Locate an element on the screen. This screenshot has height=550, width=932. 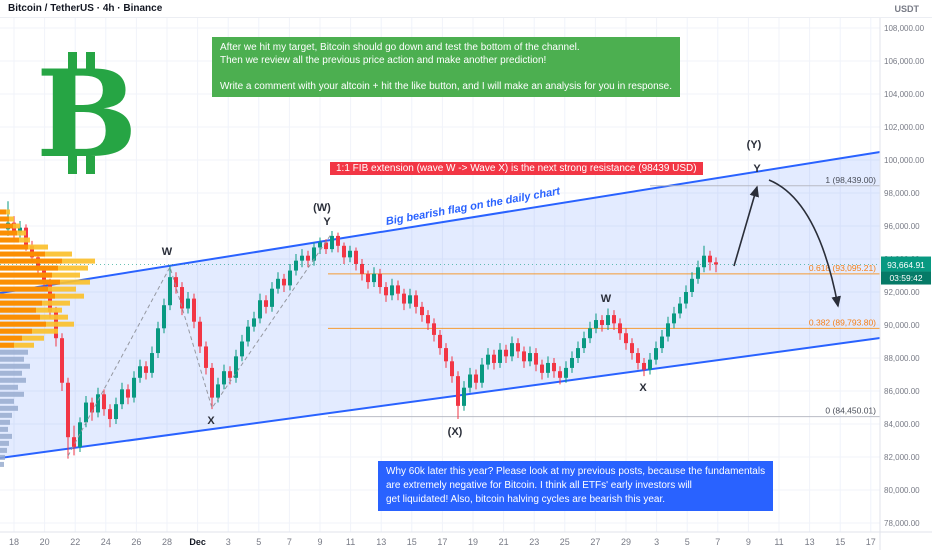
svg-text: (W) is located at coordinates (322, 208).